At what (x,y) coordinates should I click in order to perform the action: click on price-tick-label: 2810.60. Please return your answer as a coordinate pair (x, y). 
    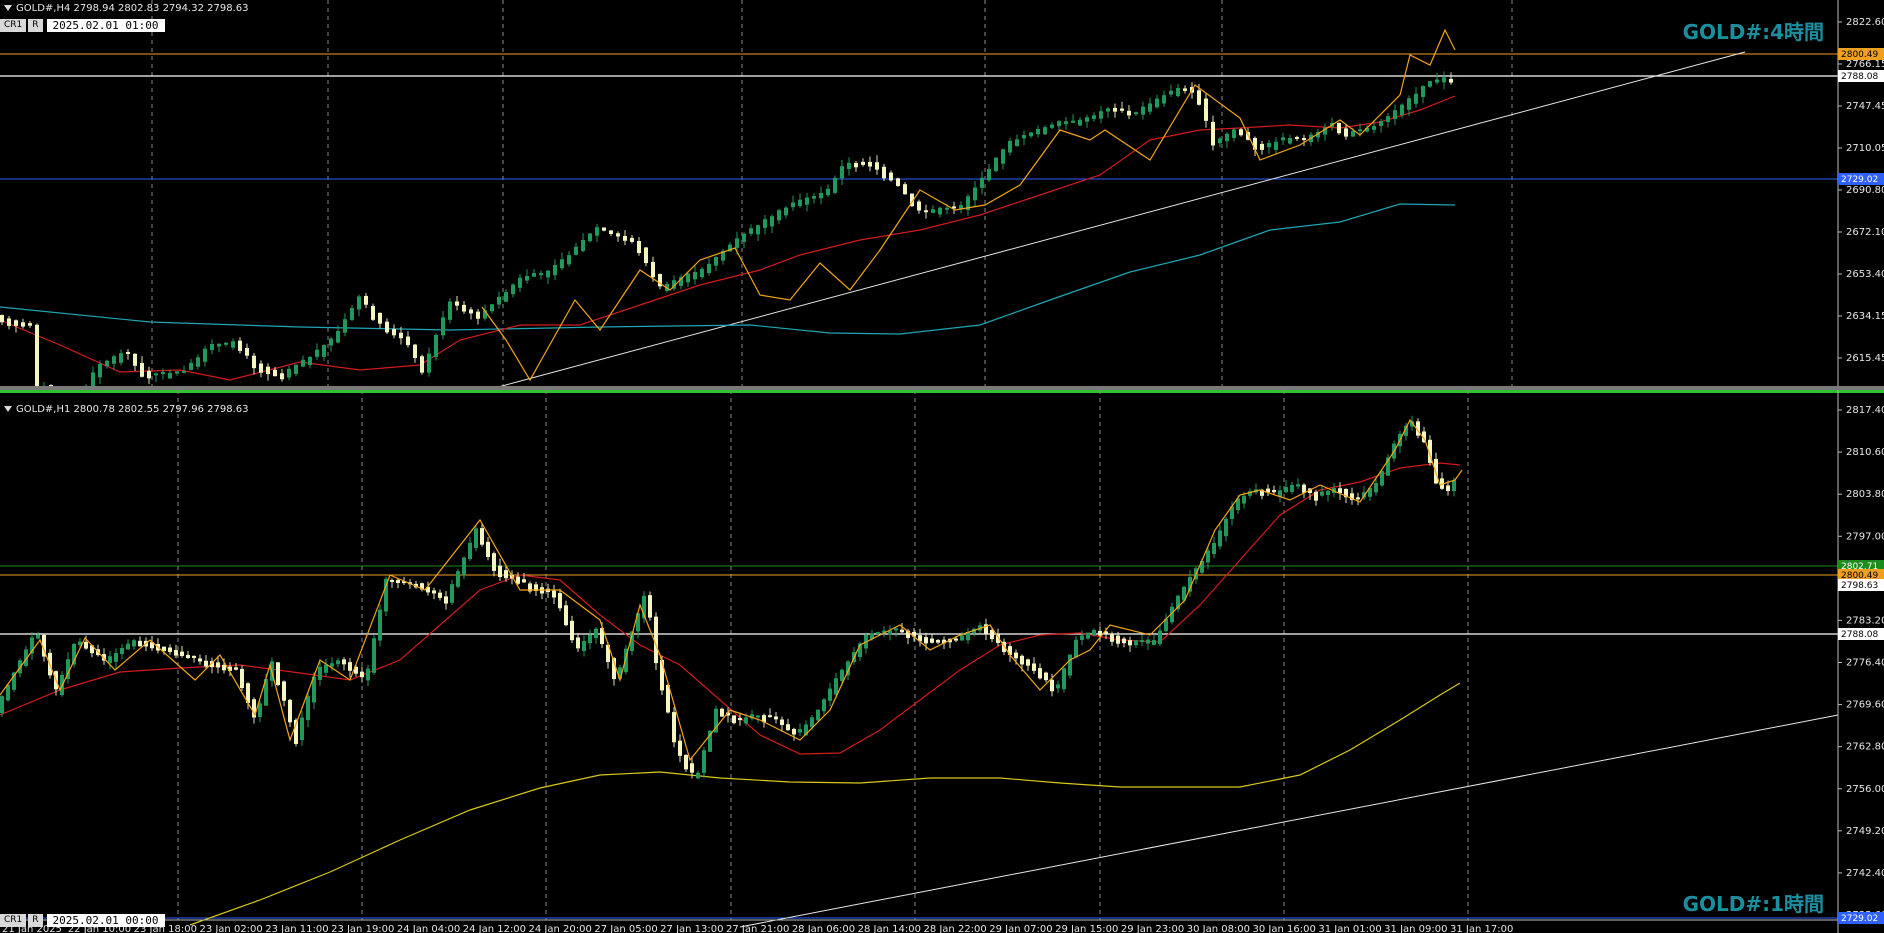
    Looking at the image, I should click on (1865, 452).